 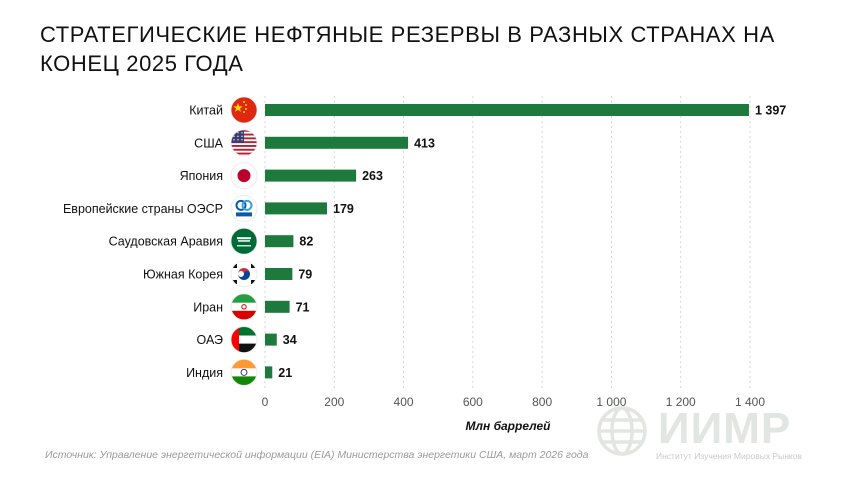 What do you see at coordinates (244, 241) in the screenshot?
I see `saudi-arabia-flag-icon` at bounding box center [244, 241].